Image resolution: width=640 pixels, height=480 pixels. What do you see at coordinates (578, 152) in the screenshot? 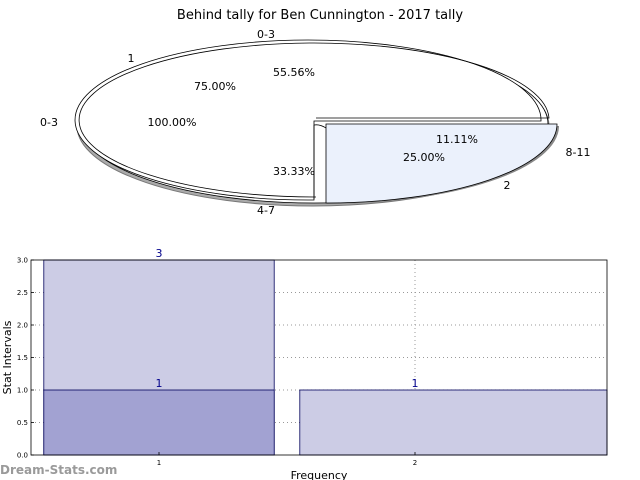
I see `pie-label-8-11: 8-11` at bounding box center [578, 152].